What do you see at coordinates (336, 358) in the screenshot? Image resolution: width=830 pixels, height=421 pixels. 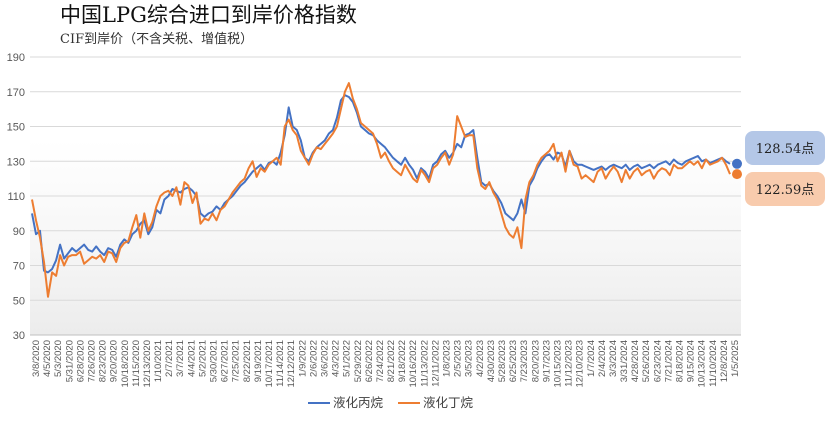 I see `x-tick-label: 4/3/2022` at bounding box center [336, 358].